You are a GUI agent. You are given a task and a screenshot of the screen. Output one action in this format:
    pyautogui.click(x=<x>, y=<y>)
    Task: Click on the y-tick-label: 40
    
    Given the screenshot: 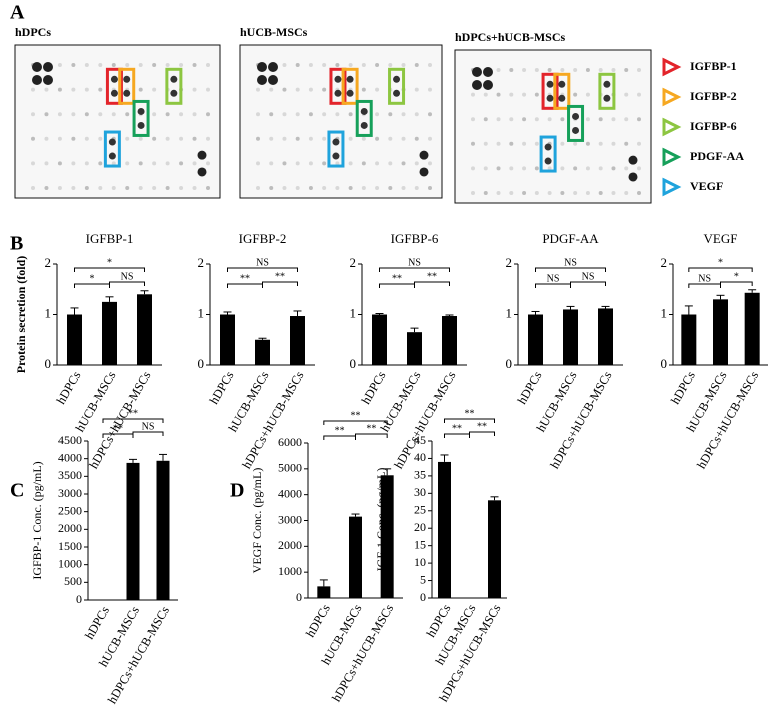 What is the action you would take?
    pyautogui.click(x=420, y=457)
    